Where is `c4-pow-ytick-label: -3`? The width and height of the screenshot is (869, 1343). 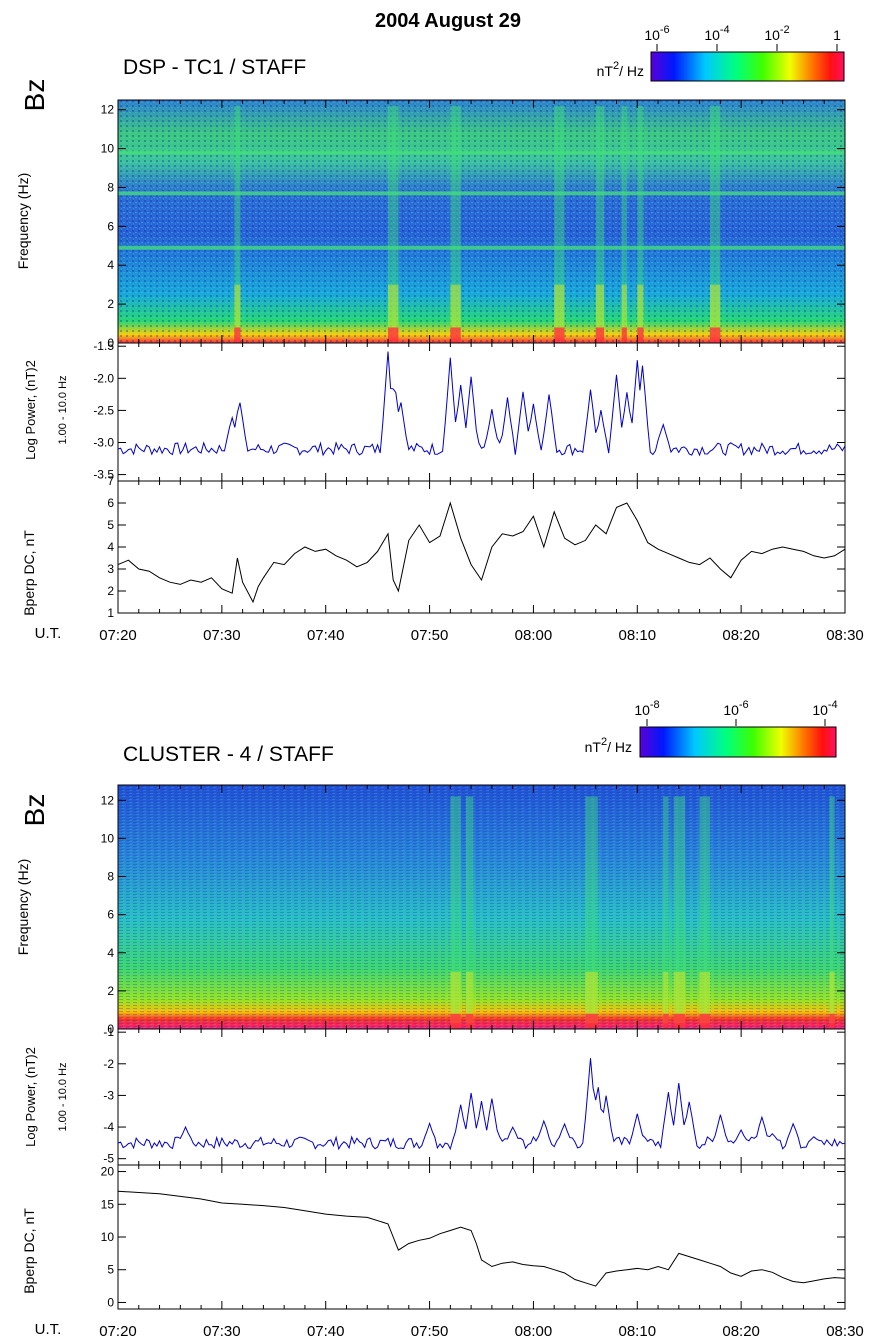 c4-pow-ytick-label: -3 is located at coordinates (108, 1095).